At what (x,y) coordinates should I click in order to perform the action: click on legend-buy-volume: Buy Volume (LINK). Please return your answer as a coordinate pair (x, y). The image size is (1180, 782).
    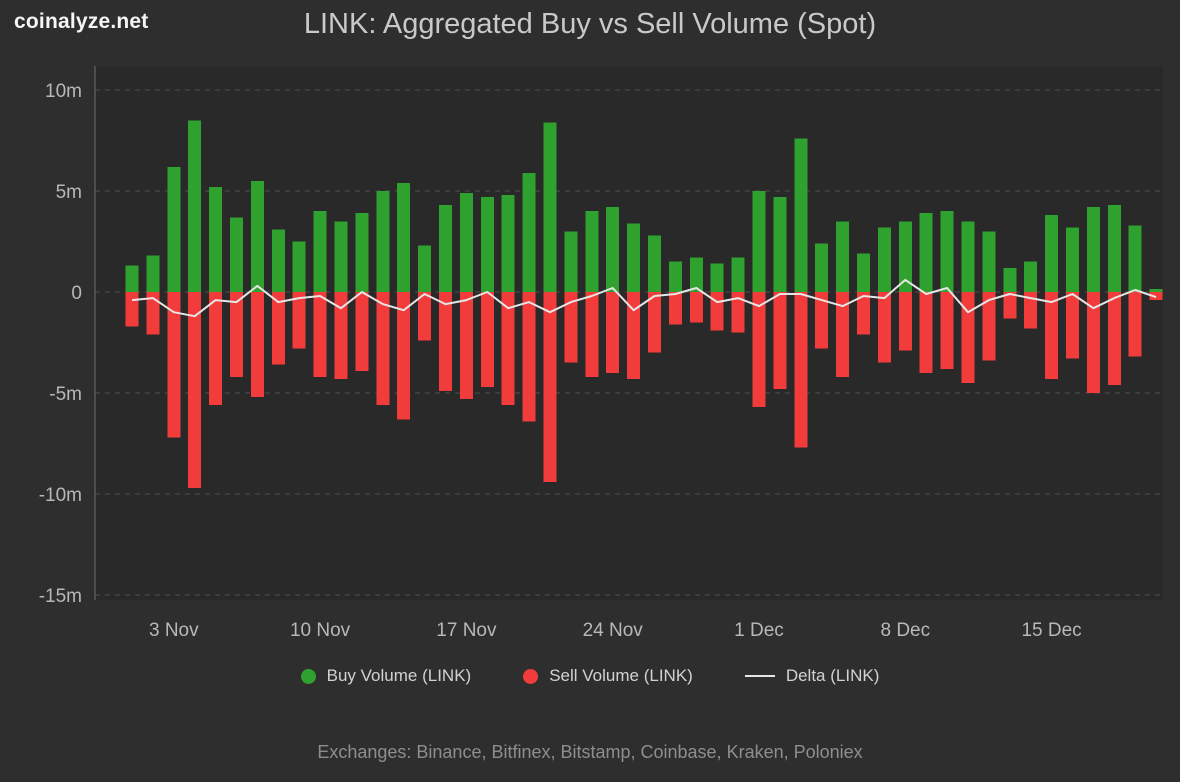
    Looking at the image, I should click on (385, 676).